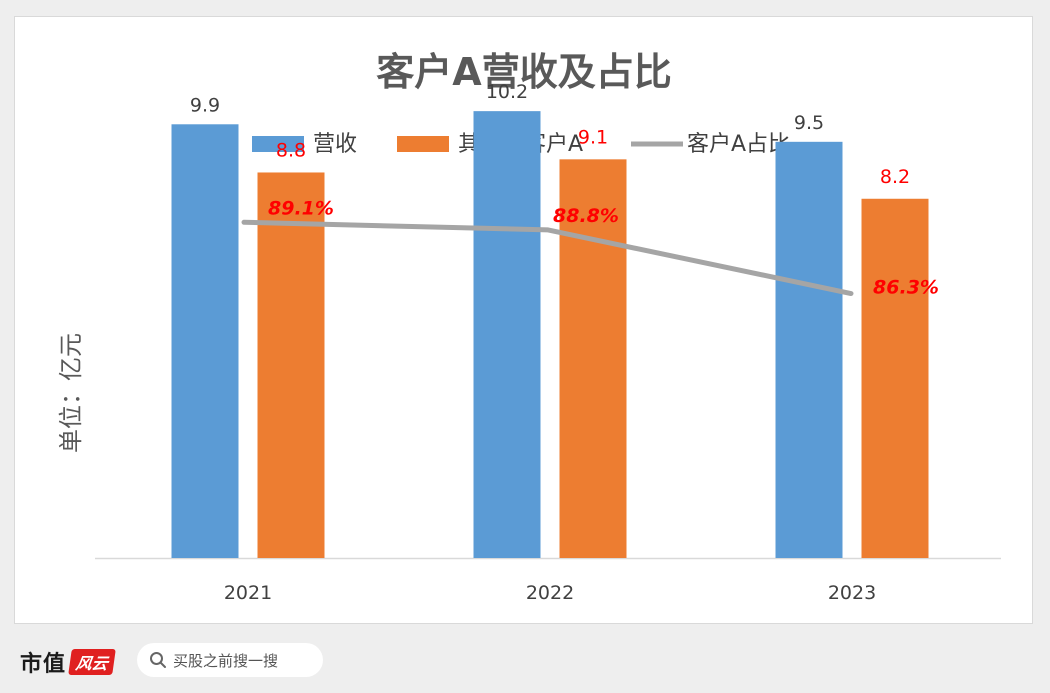  Describe the element at coordinates (593, 137) in the screenshot. I see `data-label-client-a-2022: 9.1` at that location.